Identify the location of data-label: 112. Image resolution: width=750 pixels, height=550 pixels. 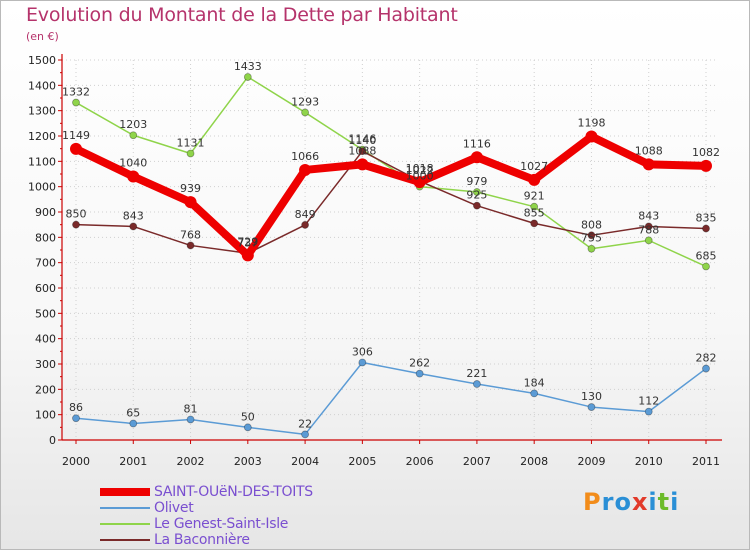
(648, 401).